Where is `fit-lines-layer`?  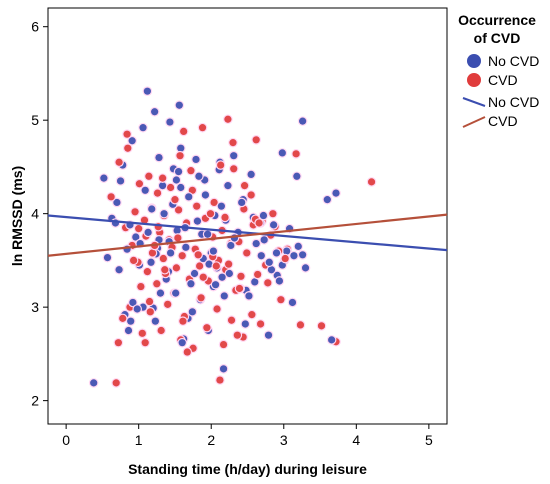 fit-lines-layer is located at coordinates (247, 235).